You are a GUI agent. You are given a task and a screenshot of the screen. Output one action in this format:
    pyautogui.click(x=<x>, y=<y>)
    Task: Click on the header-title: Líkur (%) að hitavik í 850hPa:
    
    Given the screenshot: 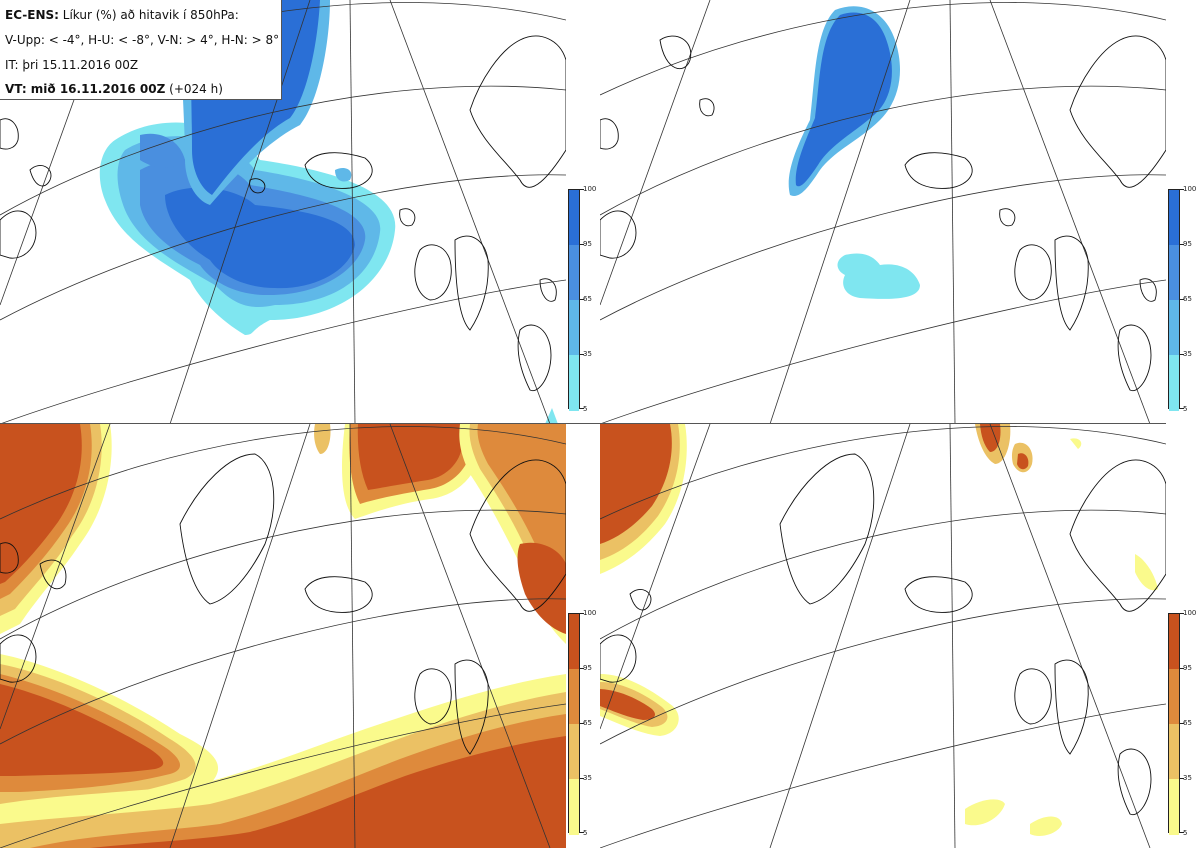 What is the action you would take?
    pyautogui.click(x=150, y=15)
    